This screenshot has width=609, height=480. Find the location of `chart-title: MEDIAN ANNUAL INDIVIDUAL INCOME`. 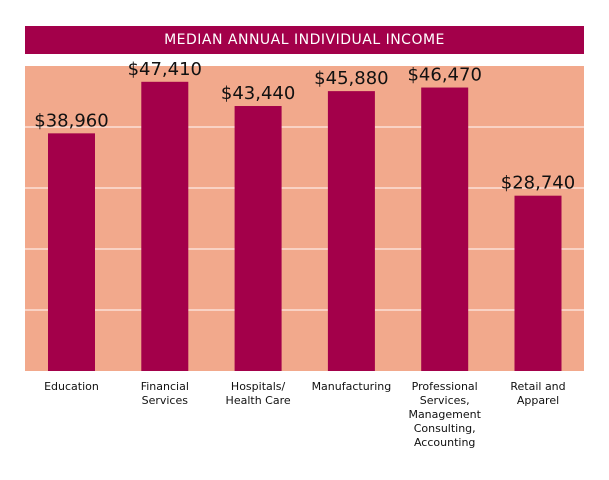

chart-title: MEDIAN ANNUAL INDIVIDUAL INCOME is located at coordinates (304, 40).